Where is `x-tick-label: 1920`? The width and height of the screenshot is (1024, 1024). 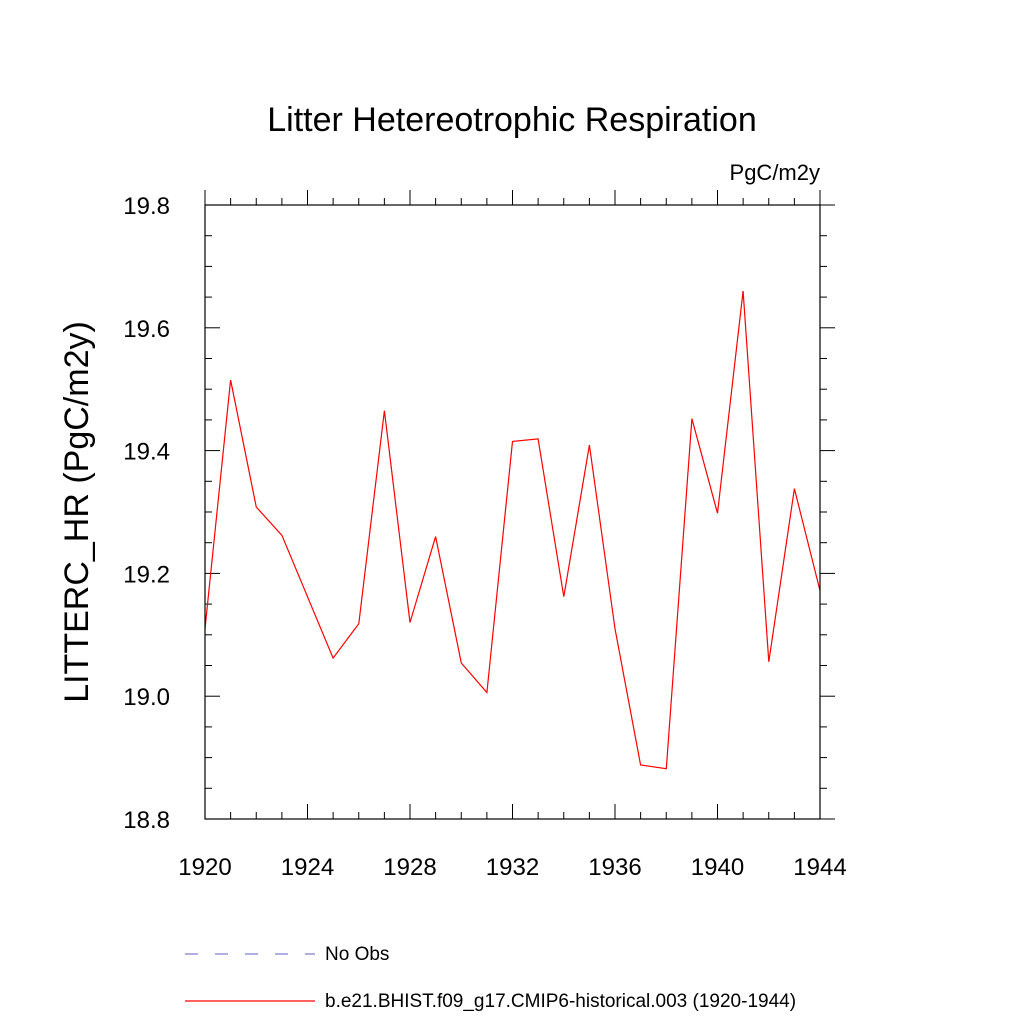 x-tick-label: 1920 is located at coordinates (204, 867).